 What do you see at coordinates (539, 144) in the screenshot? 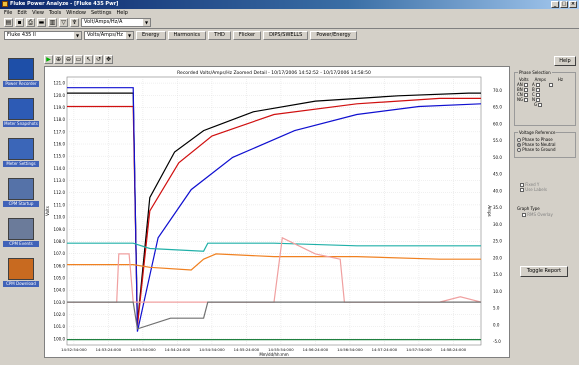
I see `phase-to-neutral-label: Phase to Neutral` at bounding box center [539, 144].